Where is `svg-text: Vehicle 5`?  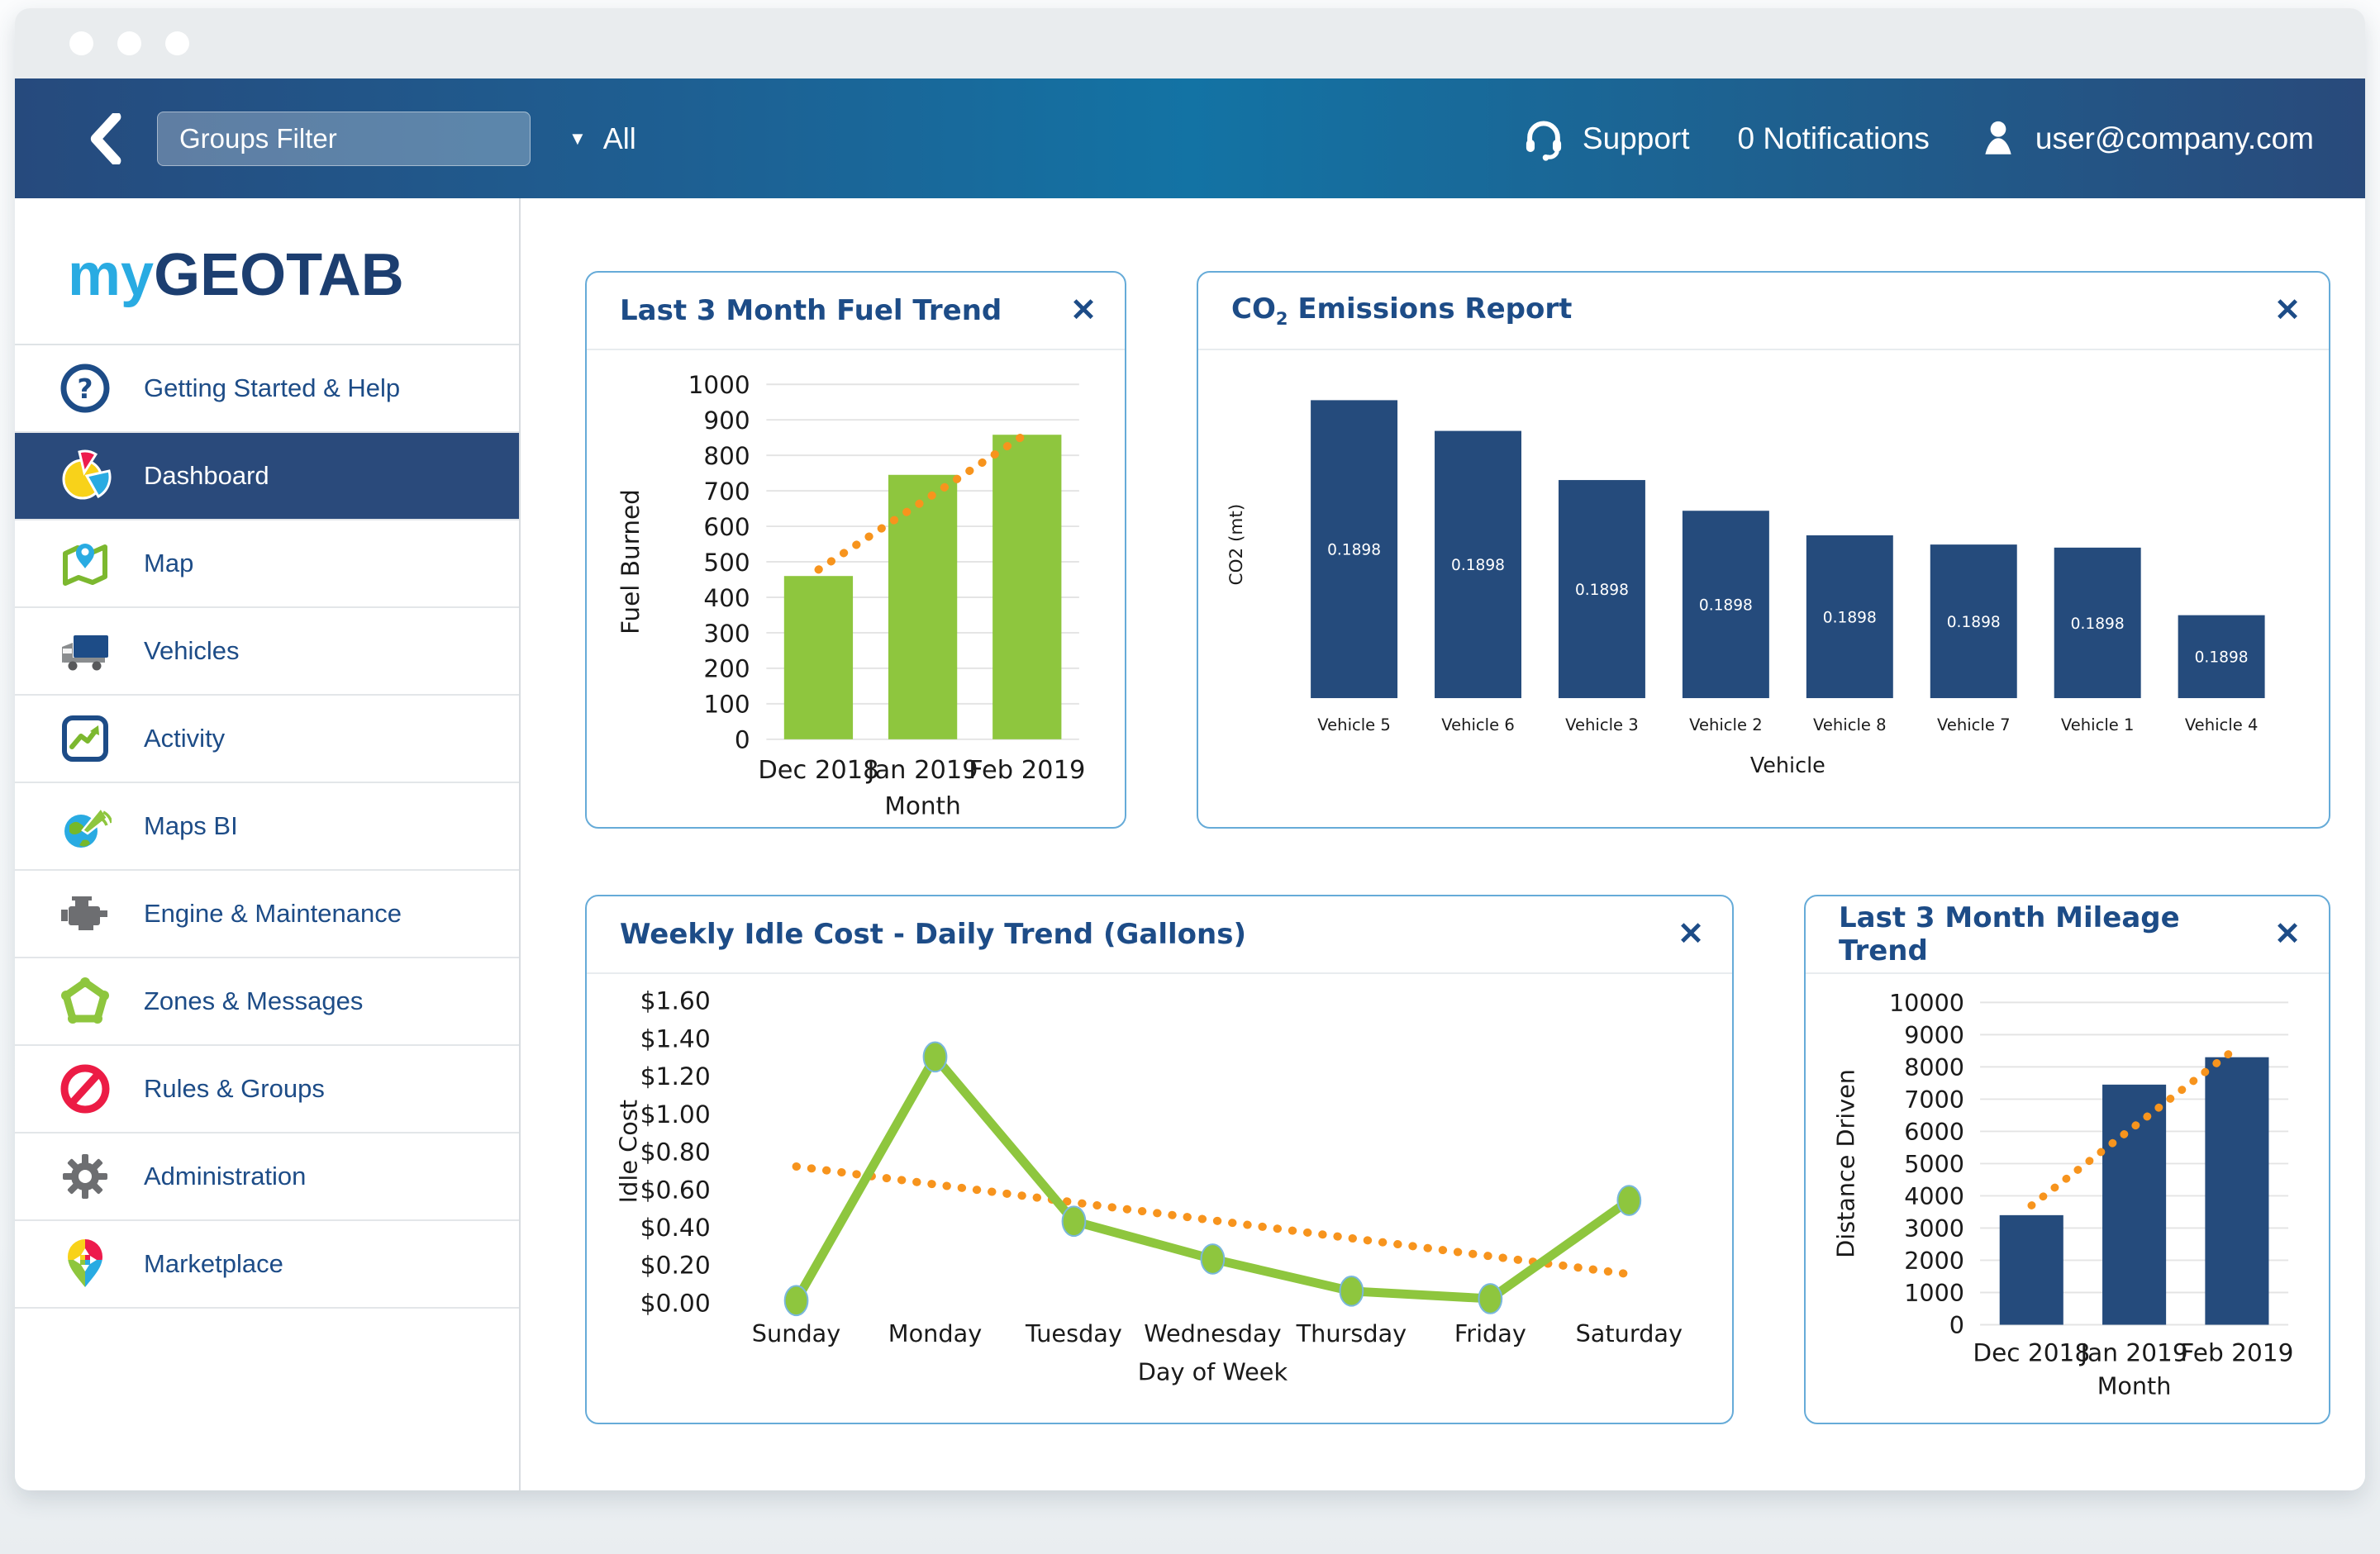
svg-text: Vehicle 5 is located at coordinates (1354, 724).